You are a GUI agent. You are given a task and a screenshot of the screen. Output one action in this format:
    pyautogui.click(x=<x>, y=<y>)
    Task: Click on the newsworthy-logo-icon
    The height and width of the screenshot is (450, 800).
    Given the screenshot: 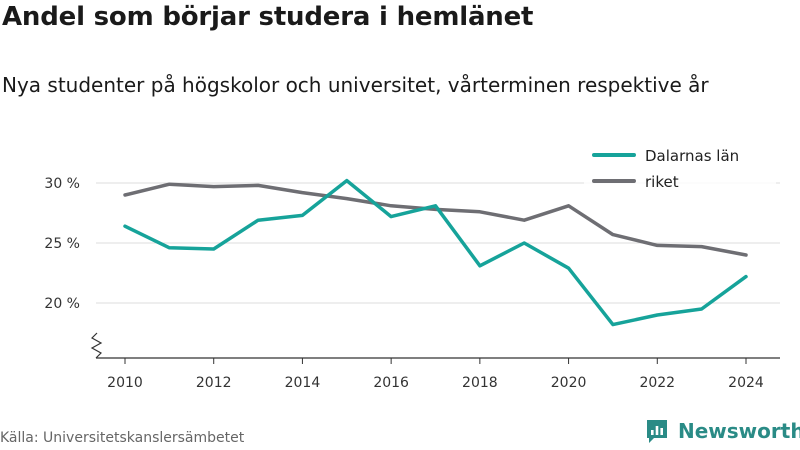 What is the action you would take?
    pyautogui.click(x=657, y=431)
    